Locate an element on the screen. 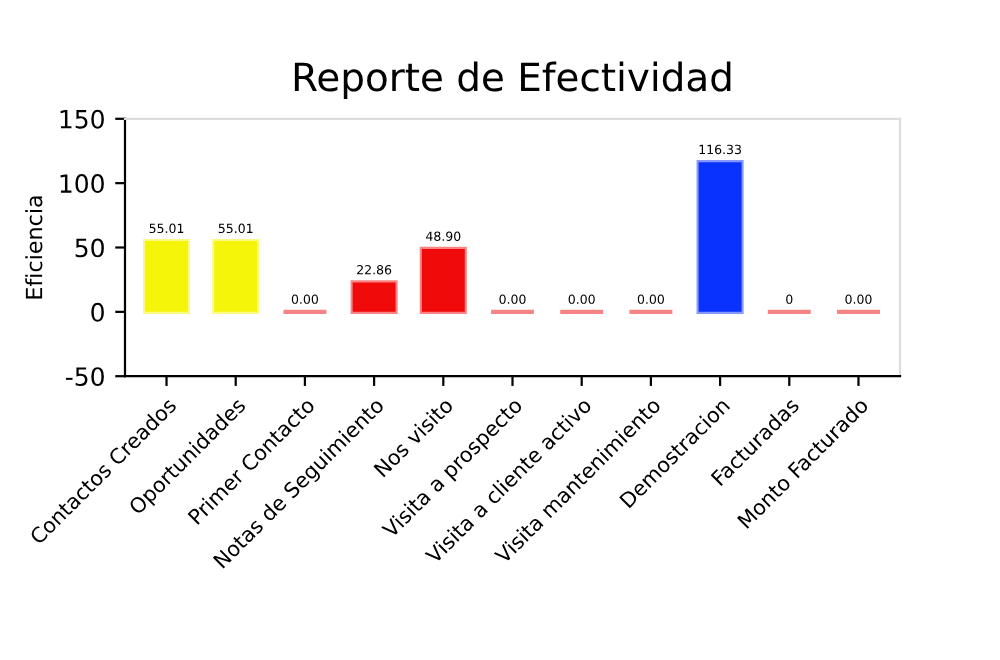  chart-title: Reporte de Efectividad is located at coordinates (512, 80).